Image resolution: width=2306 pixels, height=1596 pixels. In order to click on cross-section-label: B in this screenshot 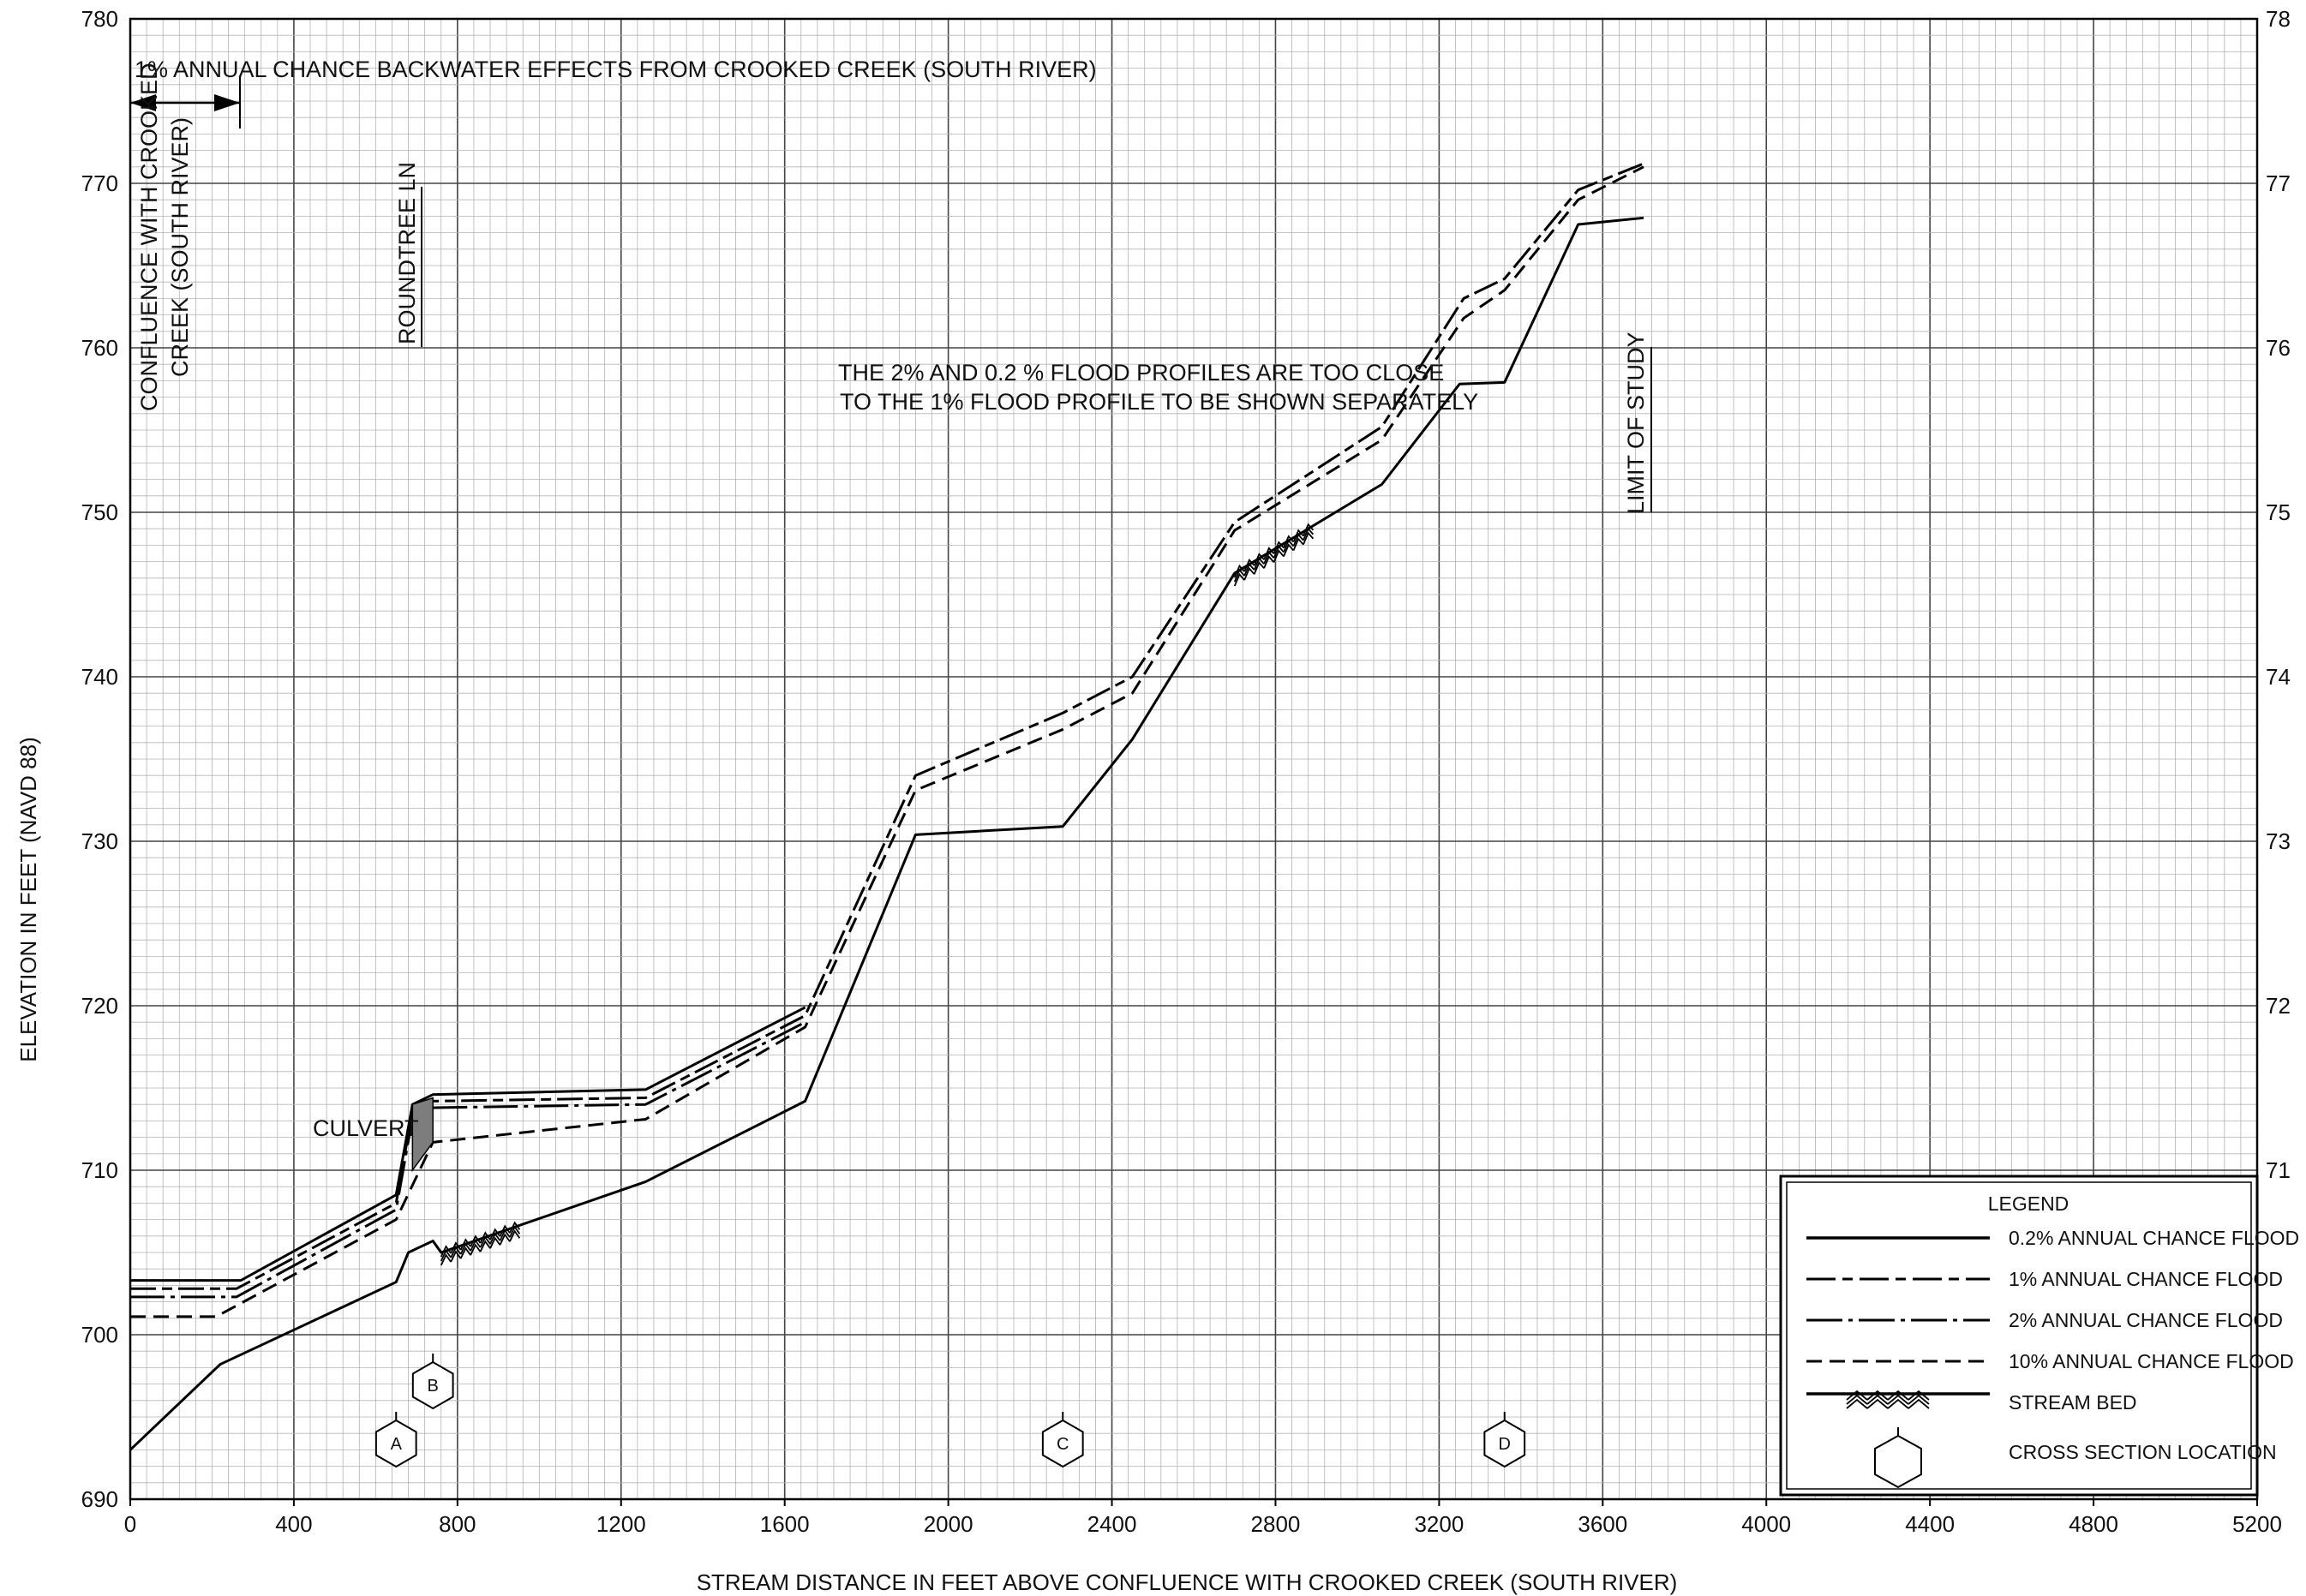, I will do `click(433, 1386)`.